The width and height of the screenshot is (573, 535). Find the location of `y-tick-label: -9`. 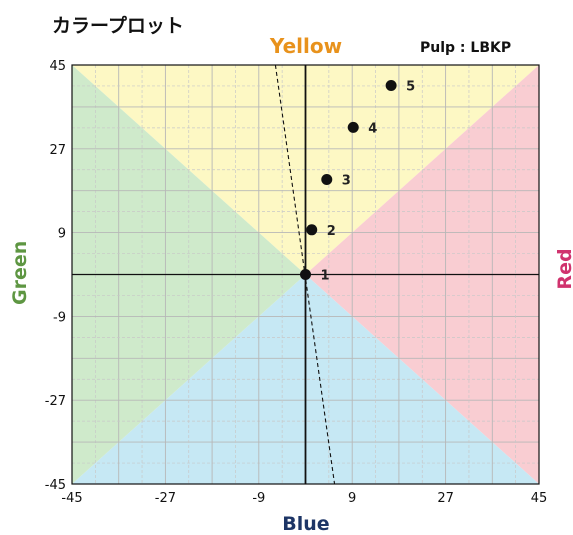

y-tick-label: -9 is located at coordinates (59, 317).